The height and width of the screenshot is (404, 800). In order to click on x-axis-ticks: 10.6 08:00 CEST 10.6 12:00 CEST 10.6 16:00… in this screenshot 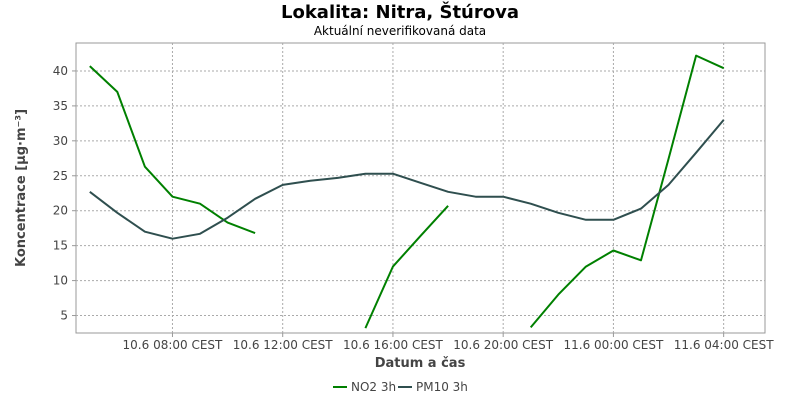, I will do `click(449, 342)`.